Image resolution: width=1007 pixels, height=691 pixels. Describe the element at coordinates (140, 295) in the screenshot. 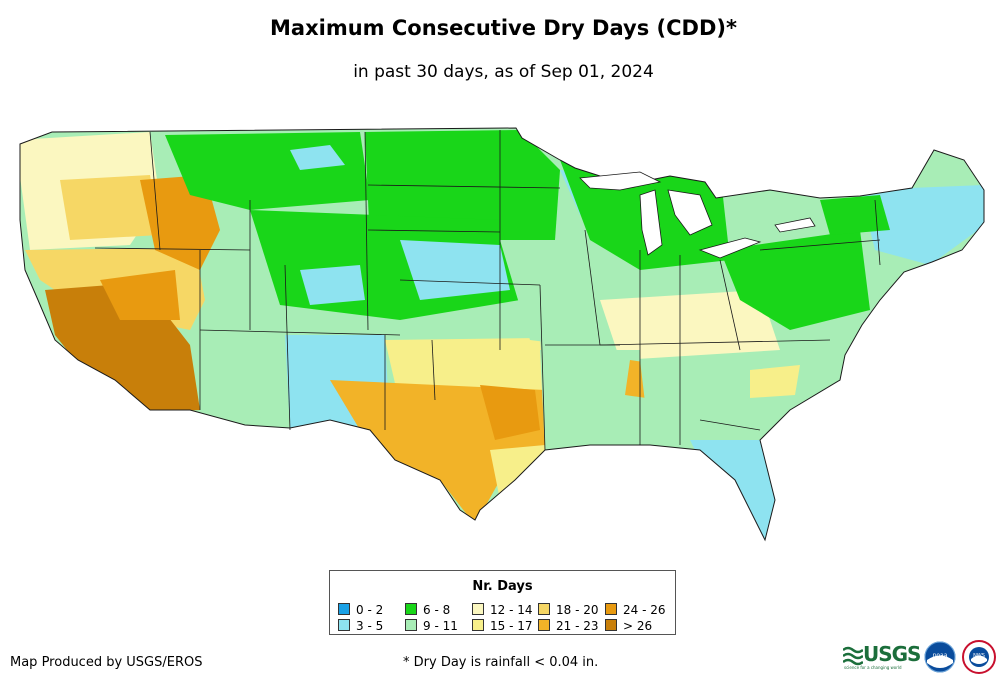

I see `nevada-dry-patch` at that location.